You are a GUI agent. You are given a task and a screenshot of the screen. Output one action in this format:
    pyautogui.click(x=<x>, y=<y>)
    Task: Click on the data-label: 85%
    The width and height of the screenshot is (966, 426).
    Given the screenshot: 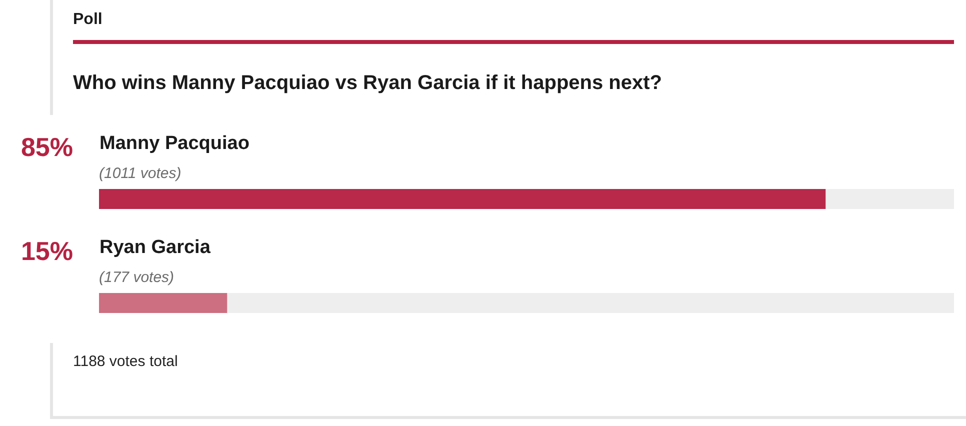 What is the action you would take?
    pyautogui.click(x=46, y=147)
    